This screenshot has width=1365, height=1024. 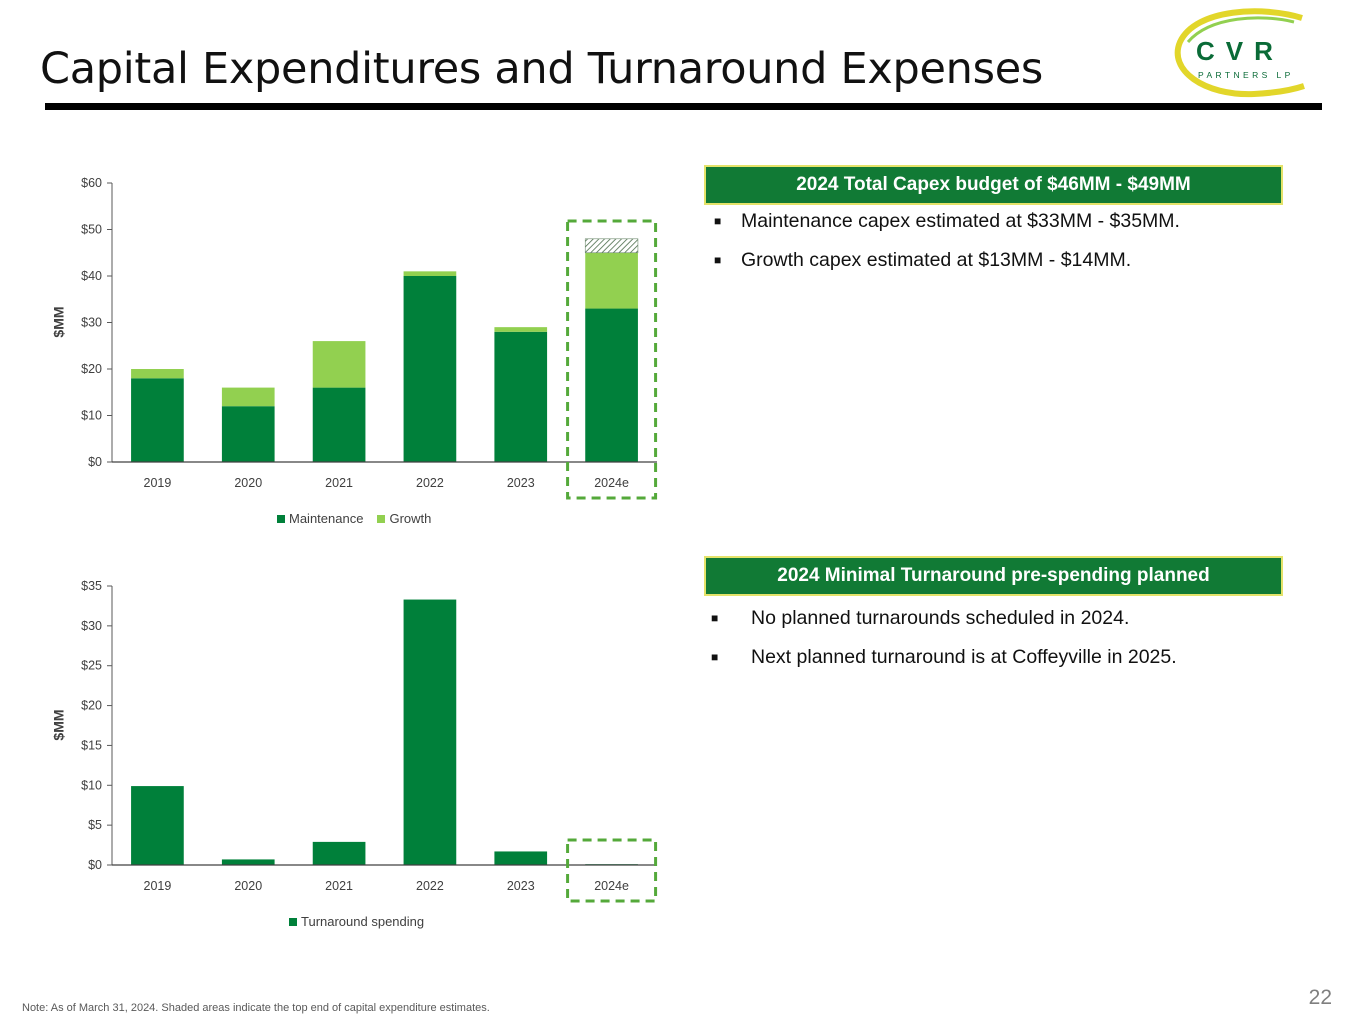 I want to click on svg-text: CVR, so click(x=1240, y=51).